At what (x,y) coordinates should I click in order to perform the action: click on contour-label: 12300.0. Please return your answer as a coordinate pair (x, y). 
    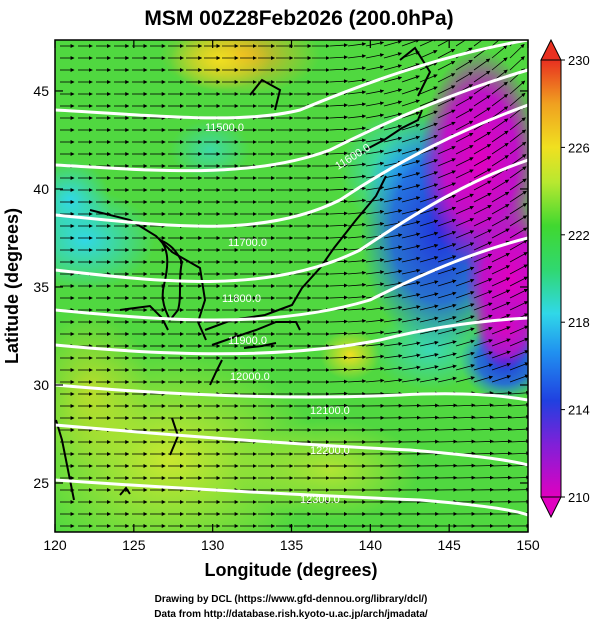
    Looking at the image, I should click on (320, 500).